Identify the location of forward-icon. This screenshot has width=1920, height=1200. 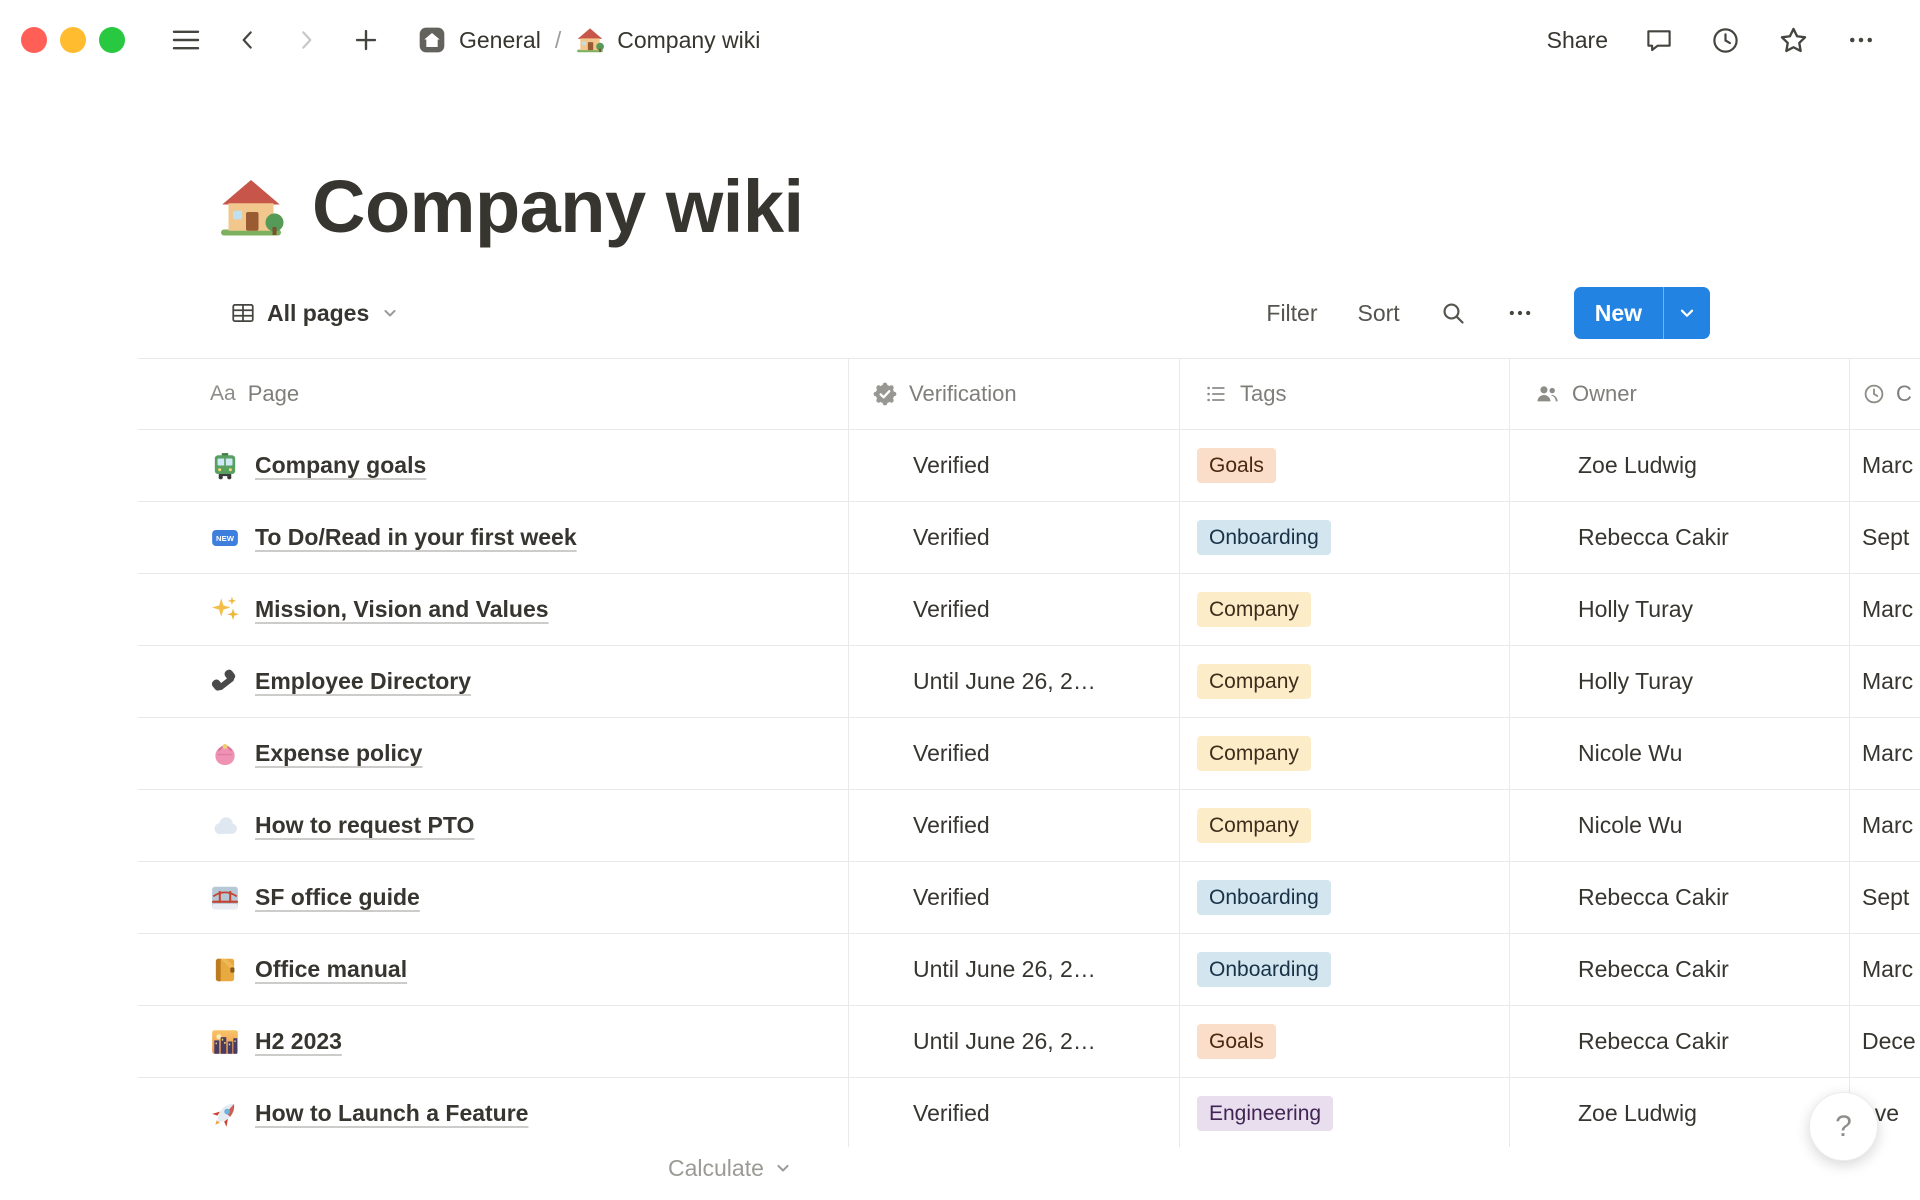
(306, 40).